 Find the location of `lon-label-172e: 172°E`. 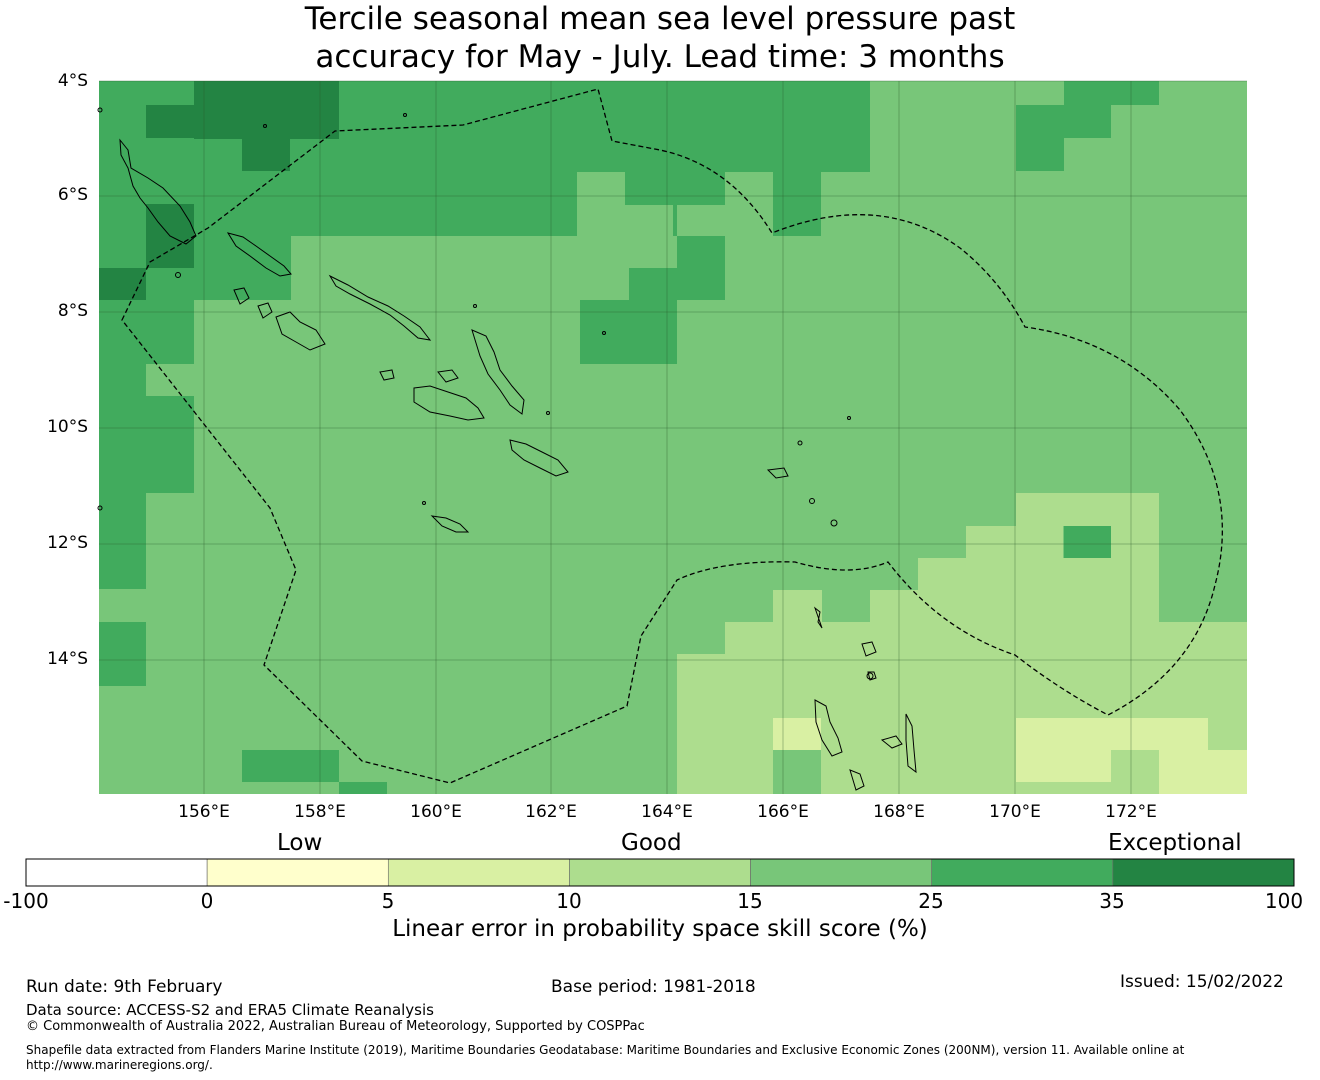

lon-label-172e: 172°E is located at coordinates (1131, 812).